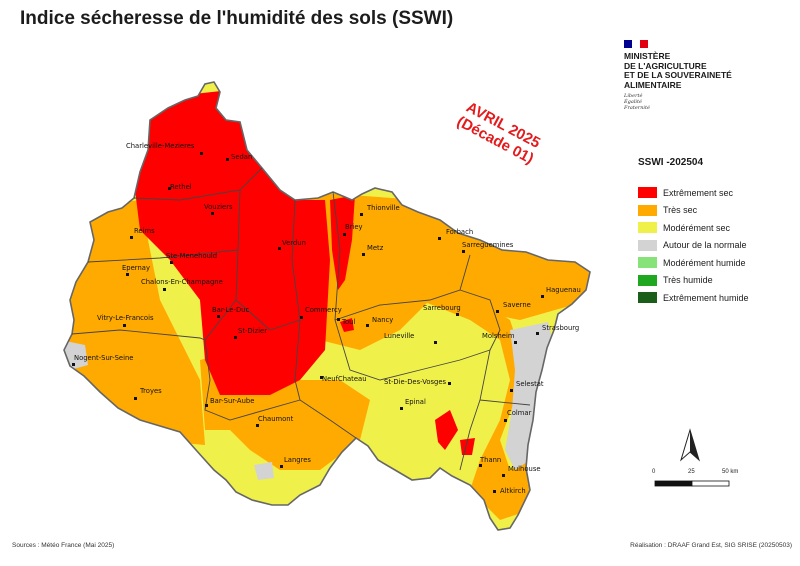 This screenshot has width=800, height=566. What do you see at coordinates (560, 328) in the screenshot?
I see `city-label: Strasbourg` at bounding box center [560, 328].